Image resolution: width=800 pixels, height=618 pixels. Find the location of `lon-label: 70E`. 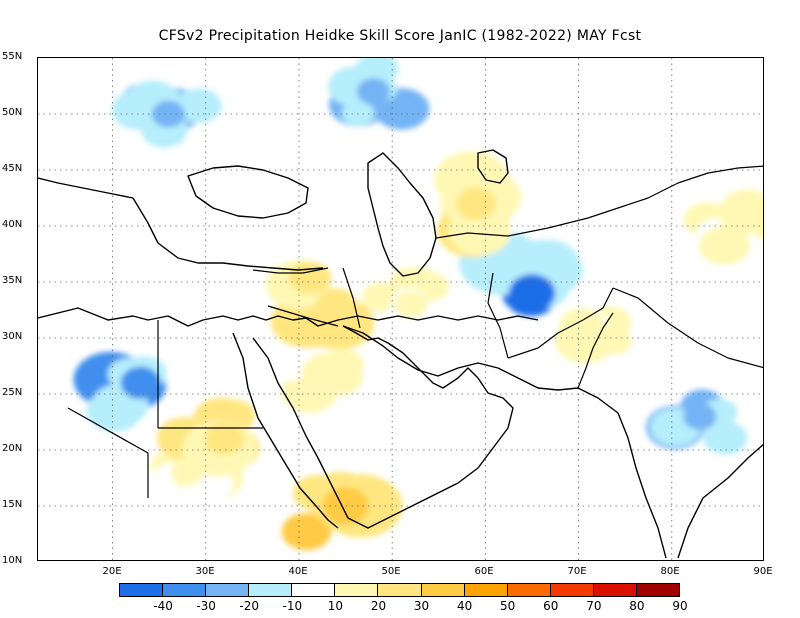

lon-label: 70E is located at coordinates (577, 571).